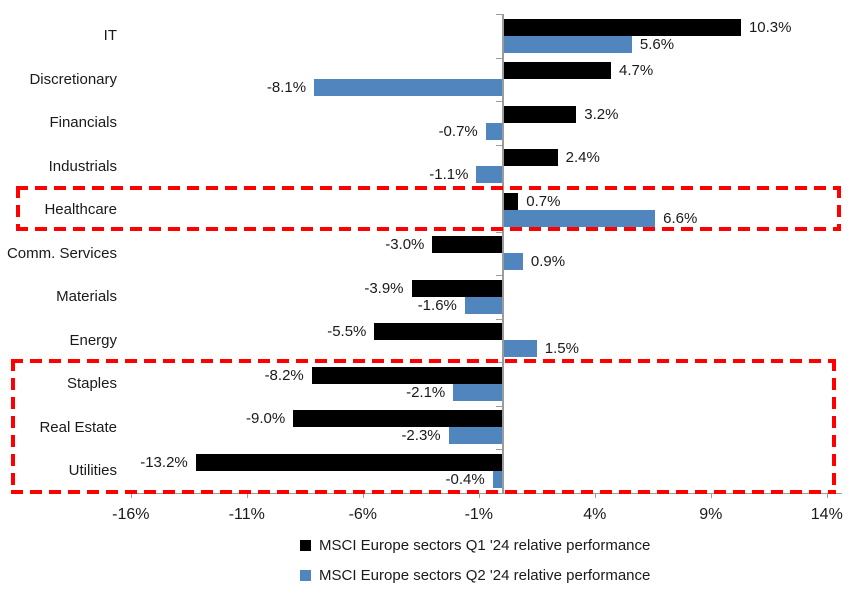  Describe the element at coordinates (78, 427) in the screenshot. I see `category-label: Real Estate` at that location.